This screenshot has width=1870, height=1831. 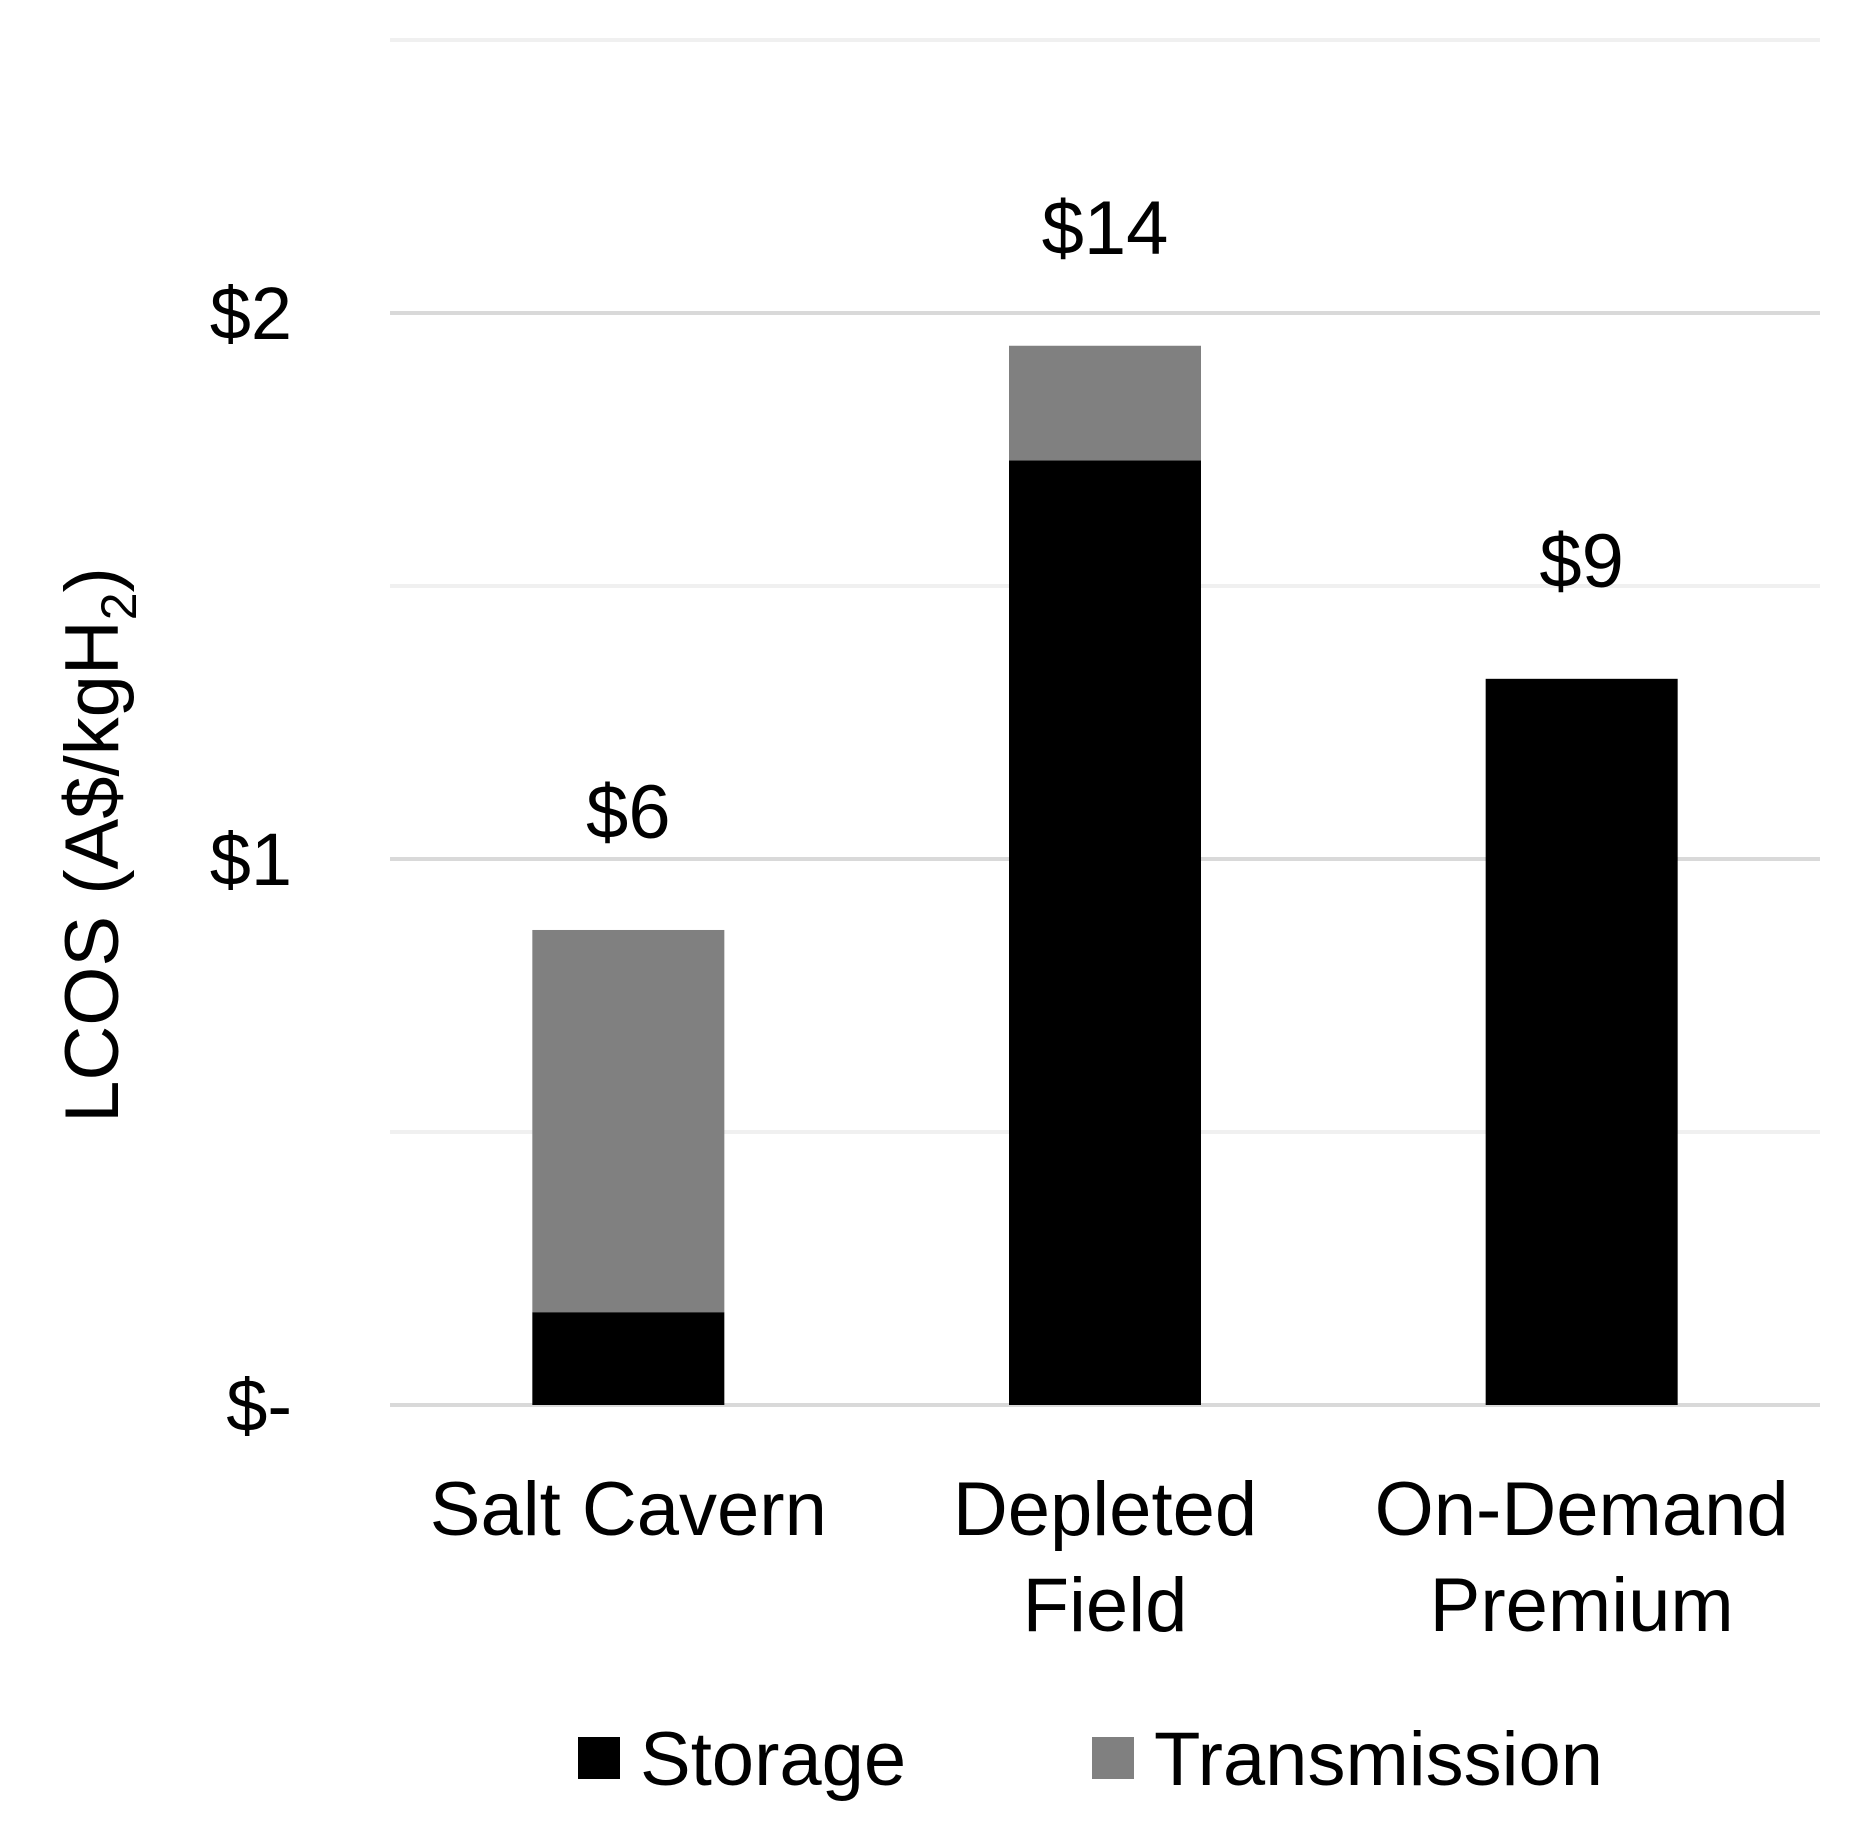 I want to click on y-axis-ticks: $- $1 $2, so click(x=251, y=859).